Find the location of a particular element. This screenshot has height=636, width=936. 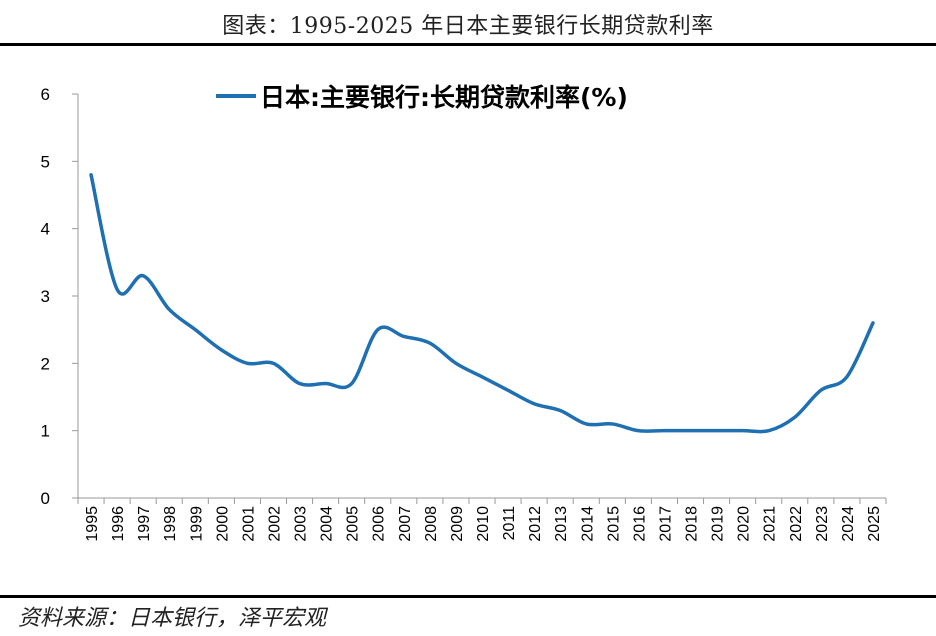

y-tick-label: 2 is located at coordinates (45, 363).